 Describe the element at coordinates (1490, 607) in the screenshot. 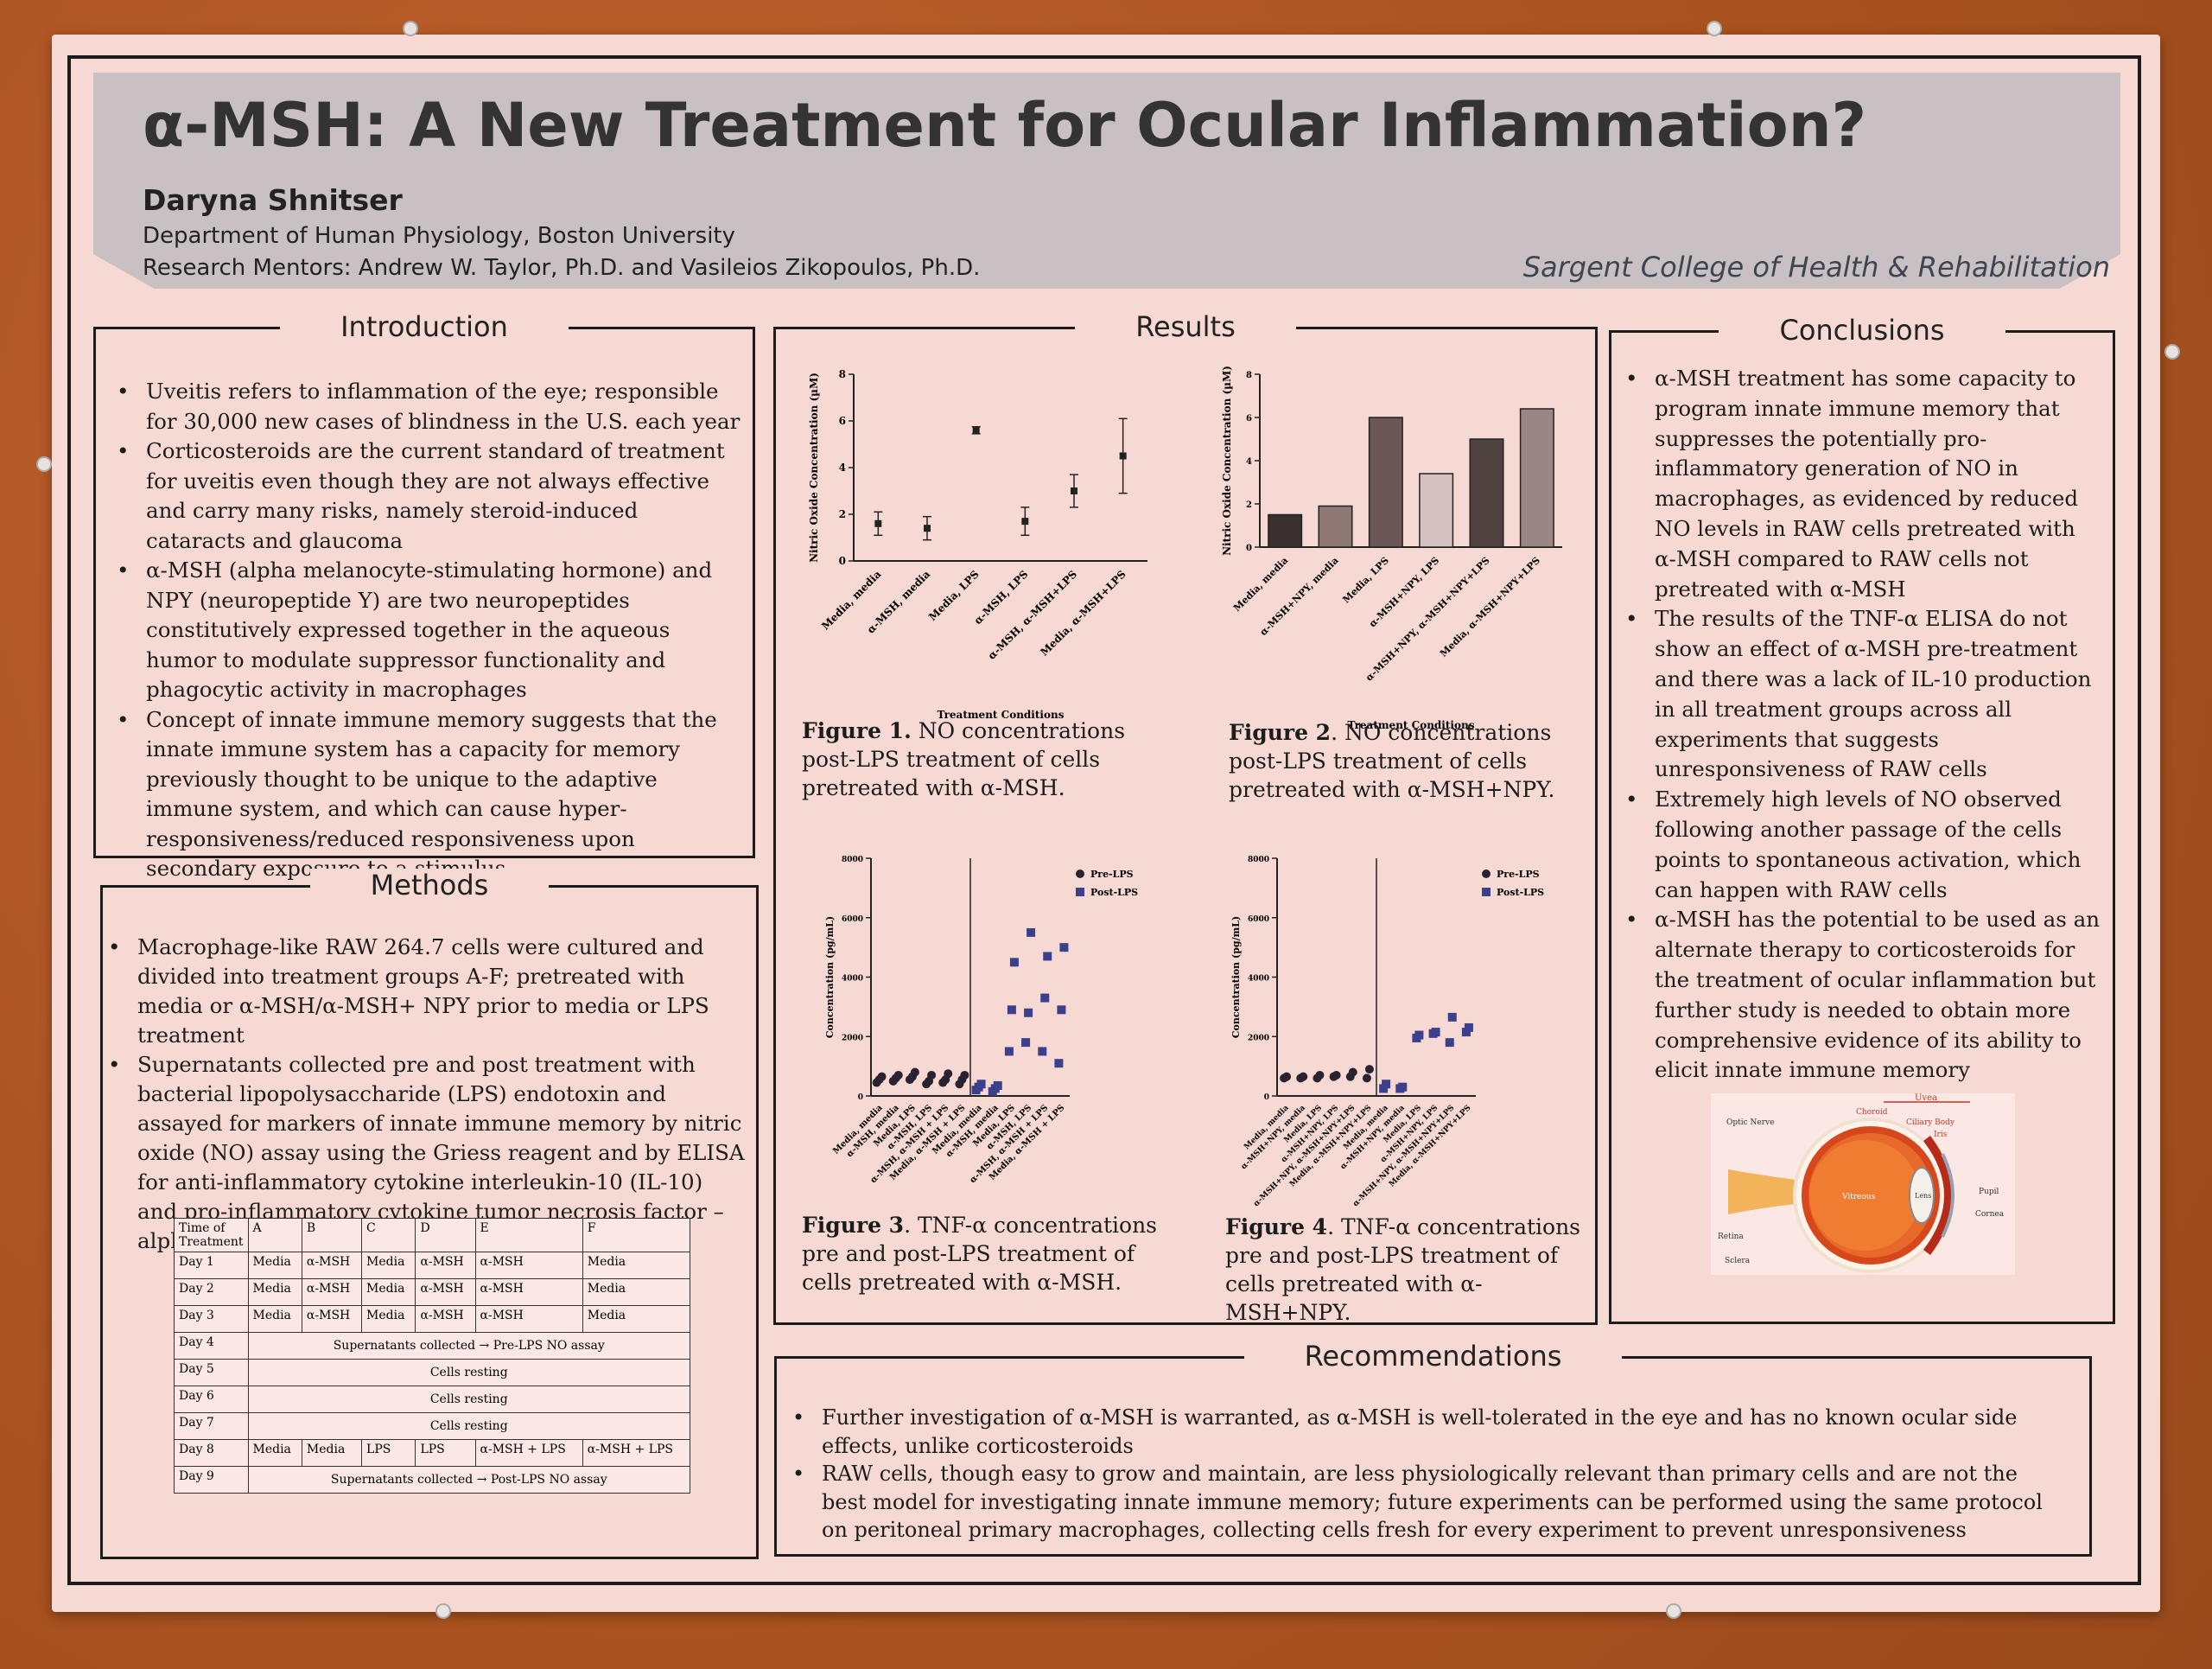

I see `x-tick-label: Media, α-MSH+NPY+LPS` at that location.